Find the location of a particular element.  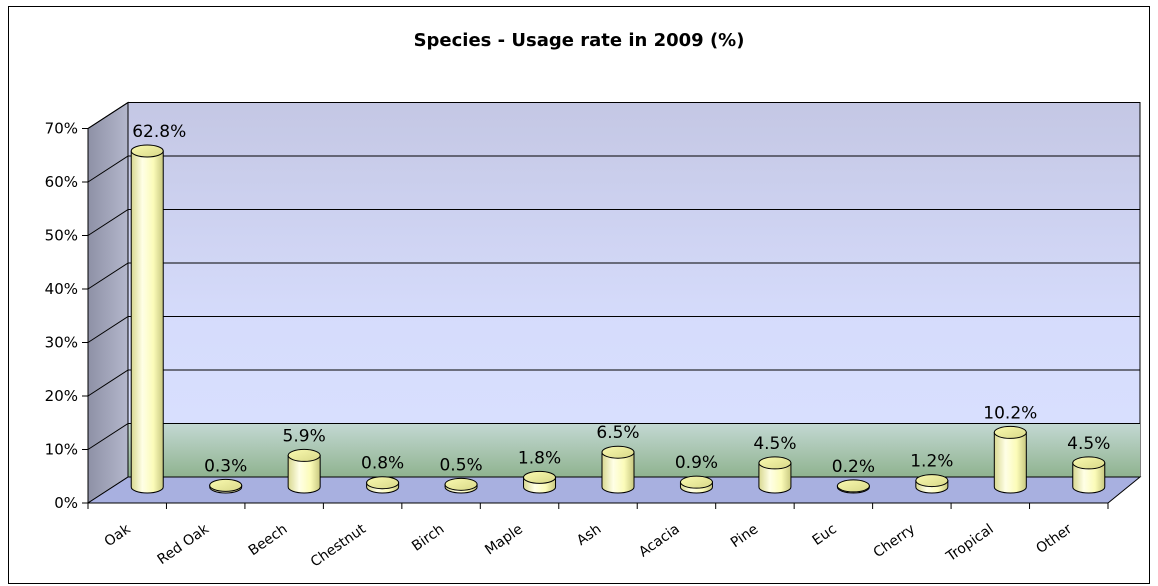

data-label: 1.8% is located at coordinates (539, 458).